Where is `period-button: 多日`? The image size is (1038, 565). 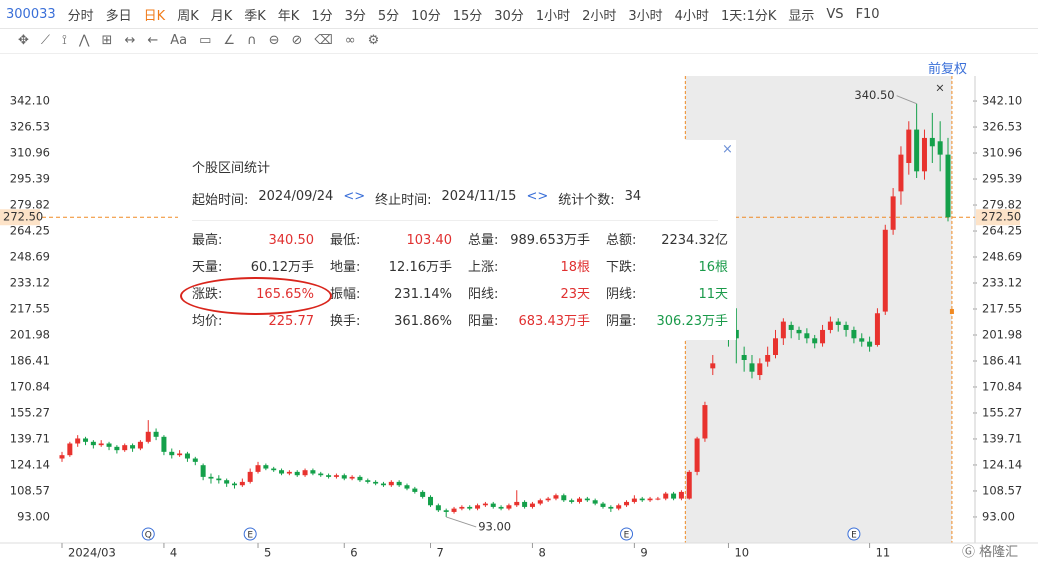
period-button: 多日 is located at coordinates (118, 16).